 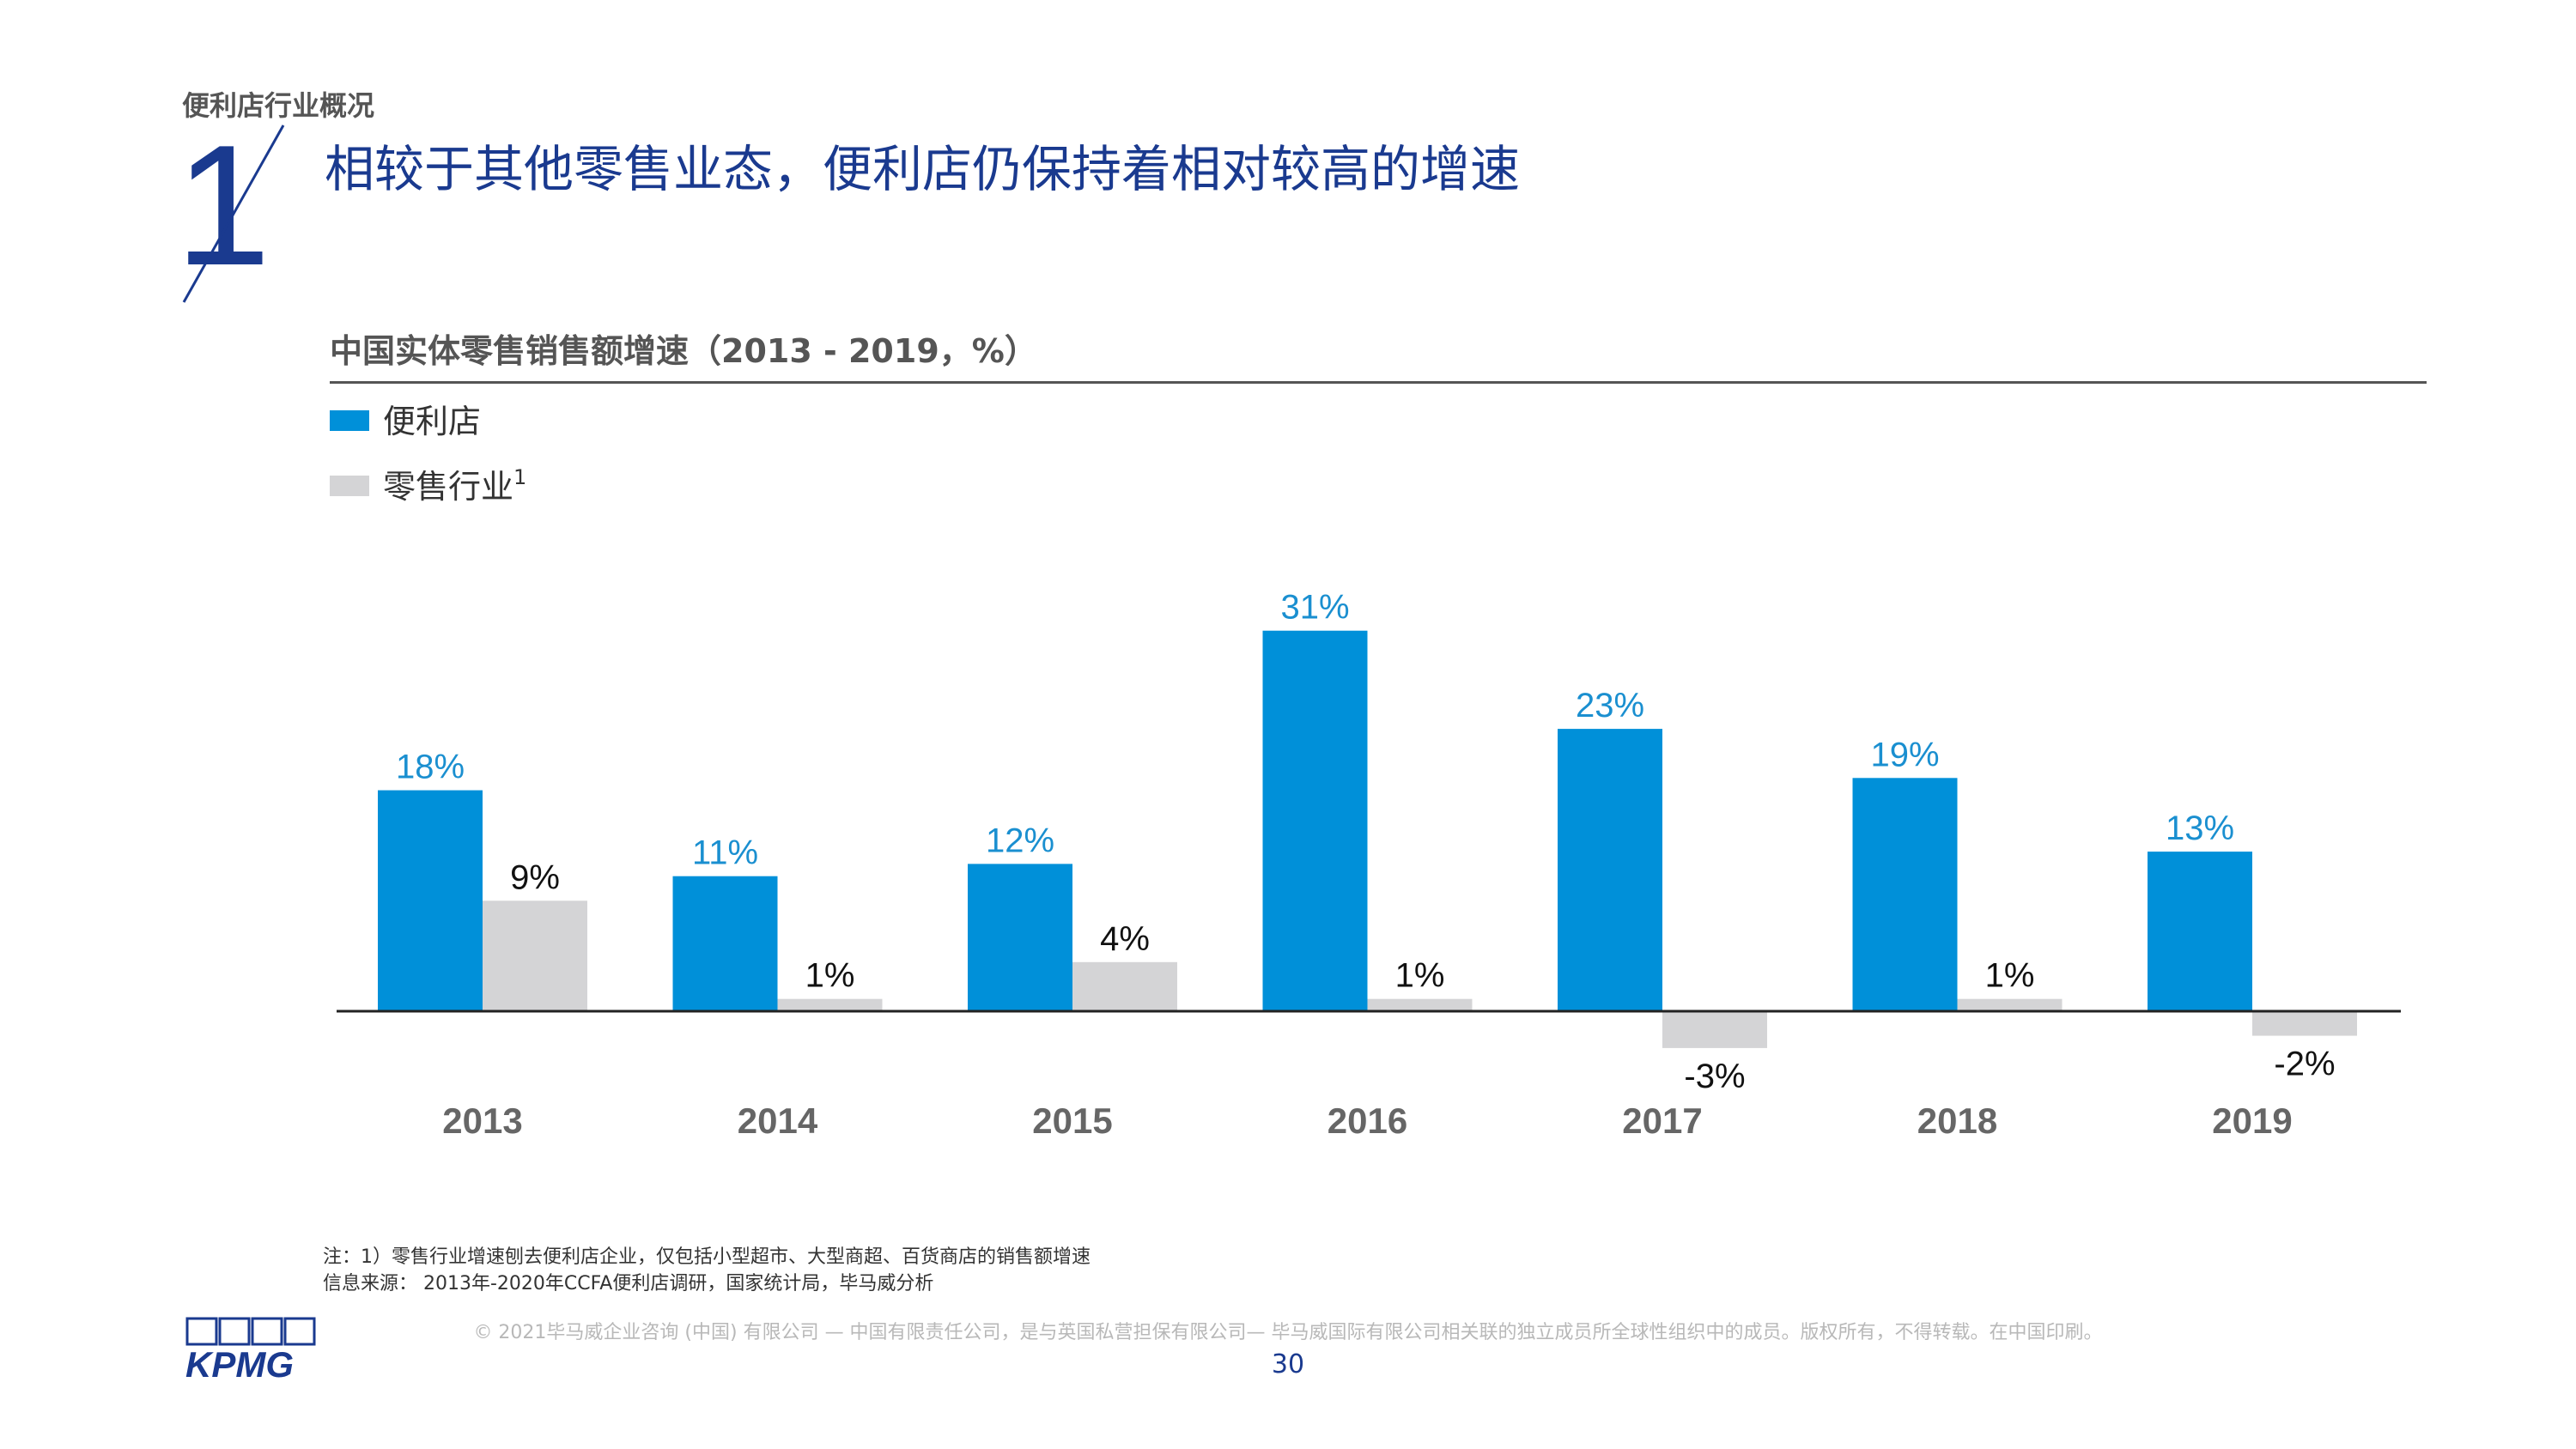 I want to click on bar-convenience-2013, so click(x=431, y=901).